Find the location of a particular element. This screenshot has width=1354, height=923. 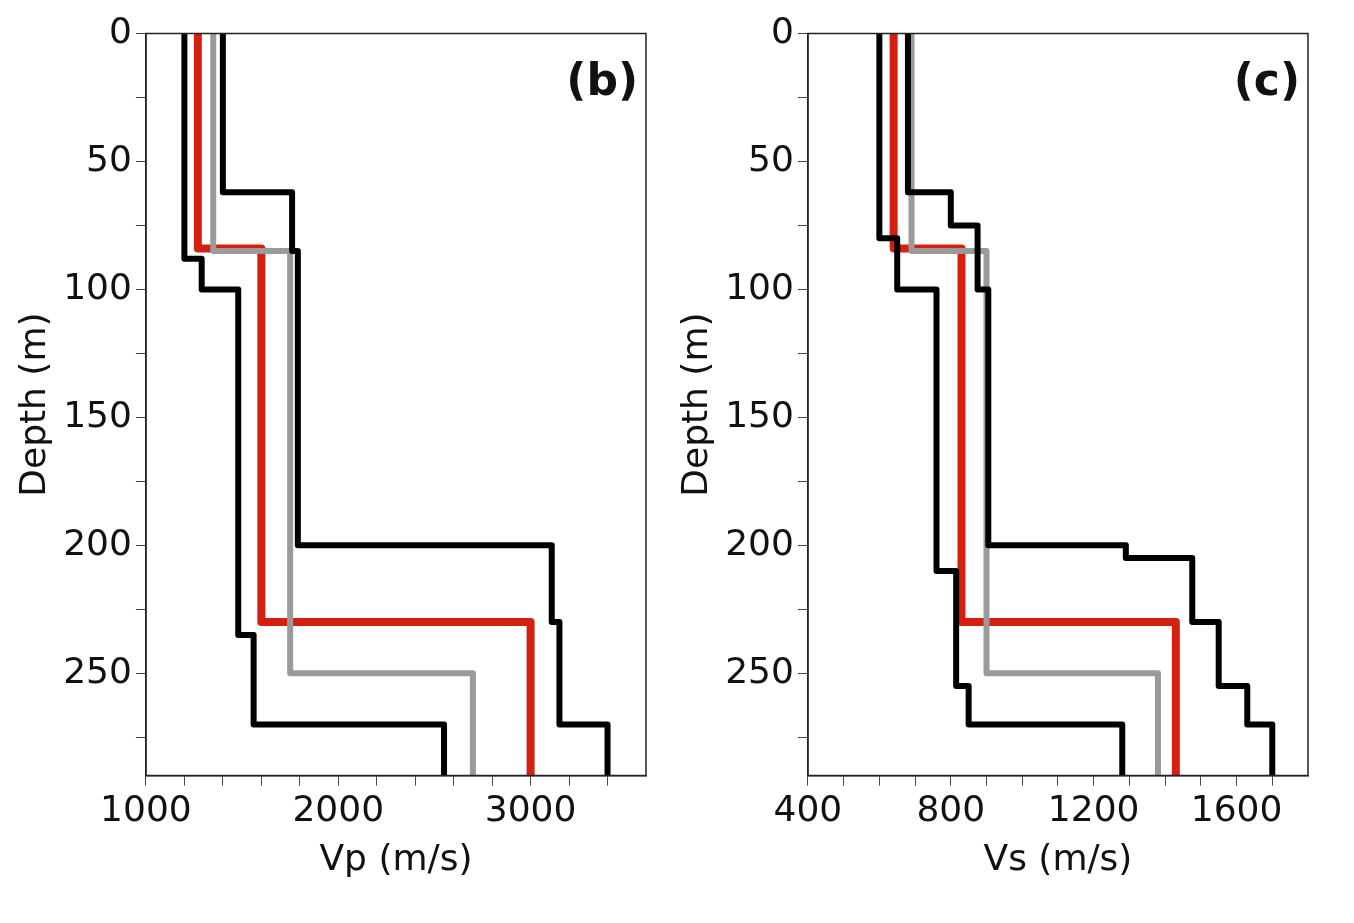

x-tick-label: 400 is located at coordinates (808, 808).